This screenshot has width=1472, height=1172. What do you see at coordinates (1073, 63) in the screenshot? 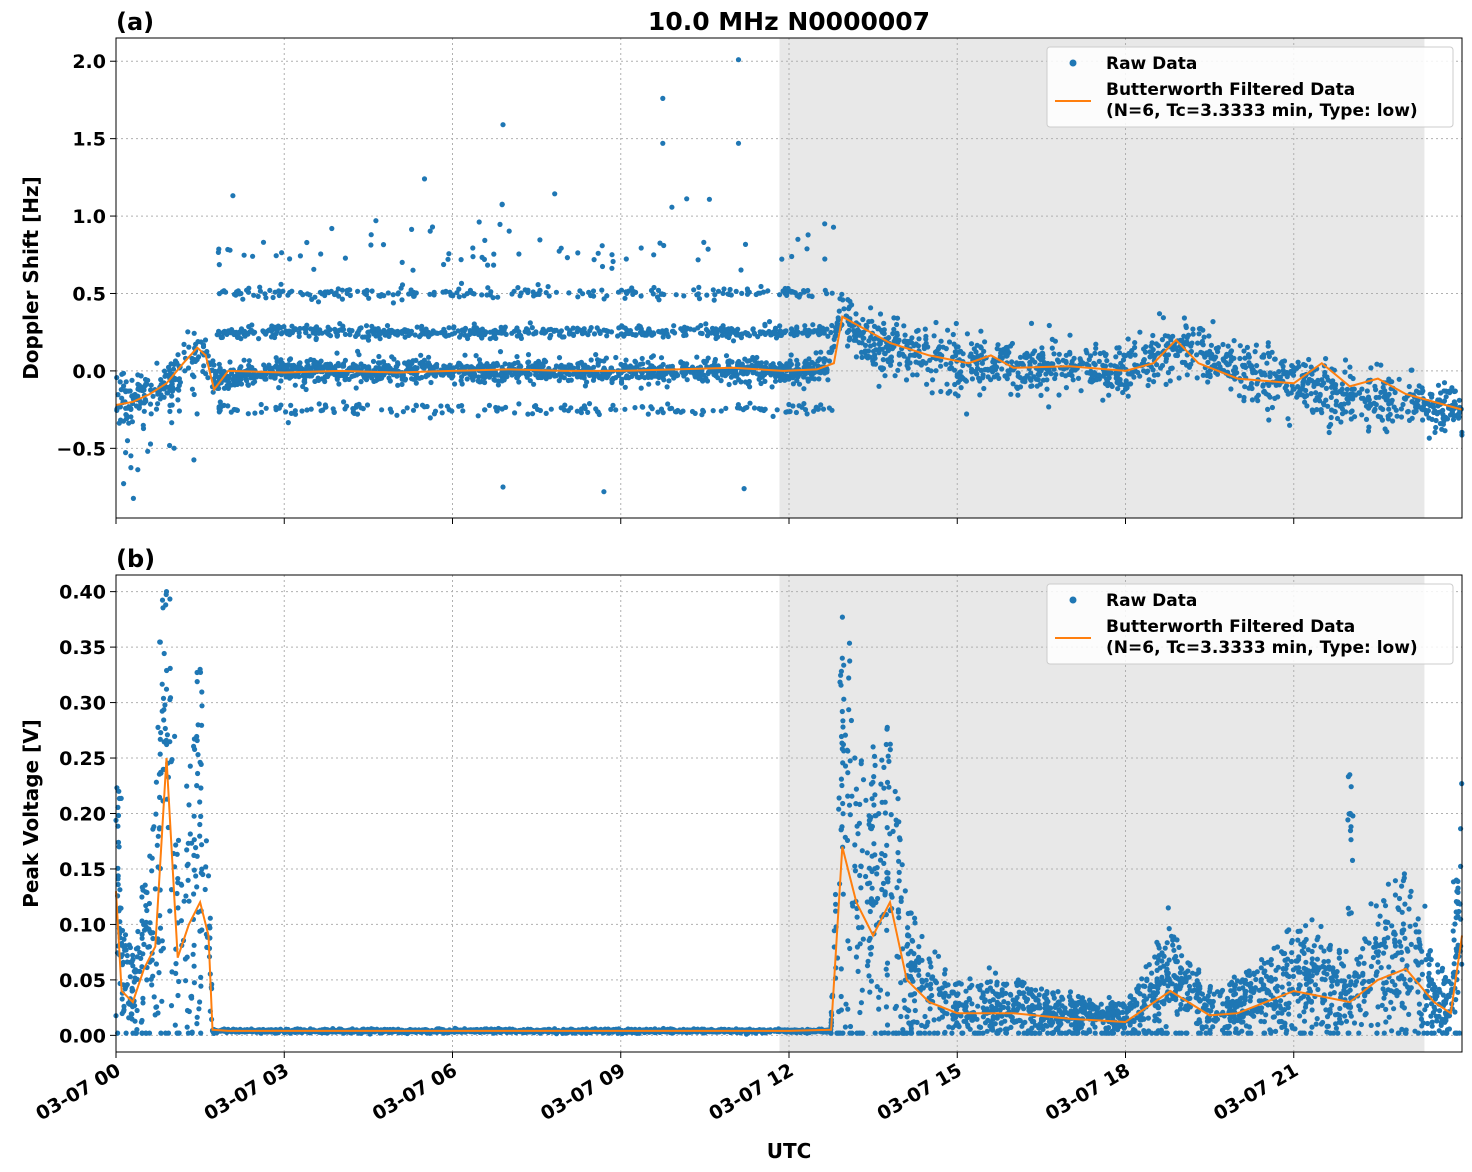
I see `legend-raw-marker` at bounding box center [1073, 63].